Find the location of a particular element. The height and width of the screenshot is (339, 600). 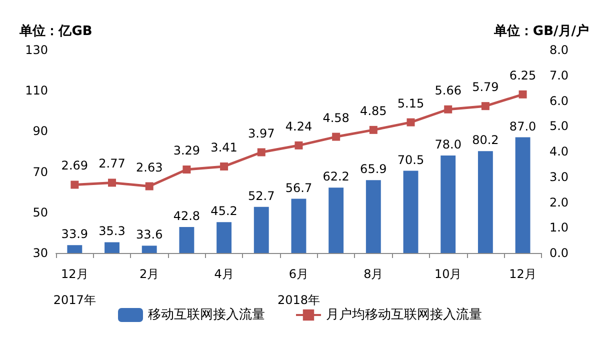

y2-tick-label: 3.0 is located at coordinates (559, 177).